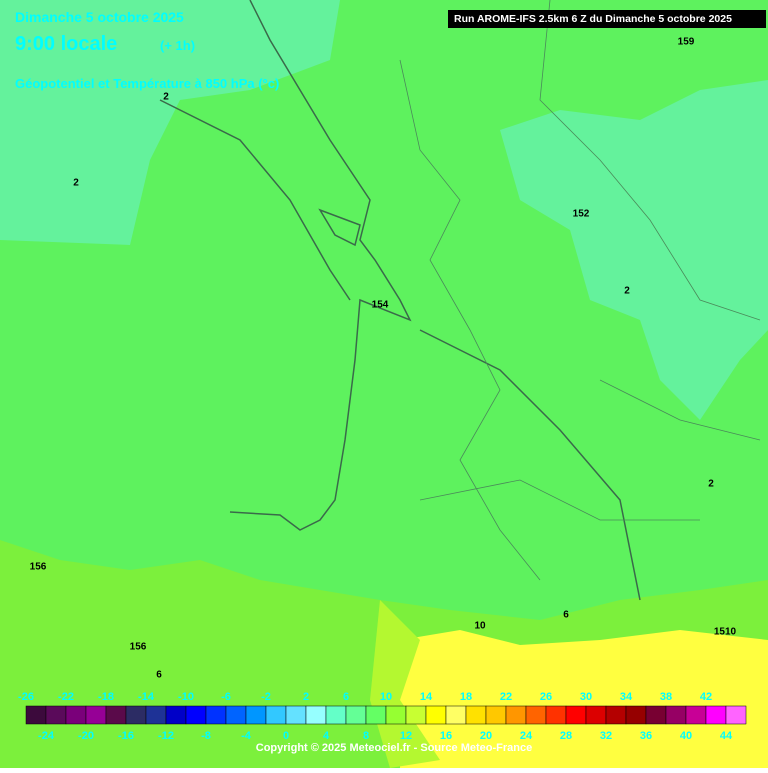 This screenshot has width=768, height=773. I want to click on colorbar-label: 18, so click(466, 697).